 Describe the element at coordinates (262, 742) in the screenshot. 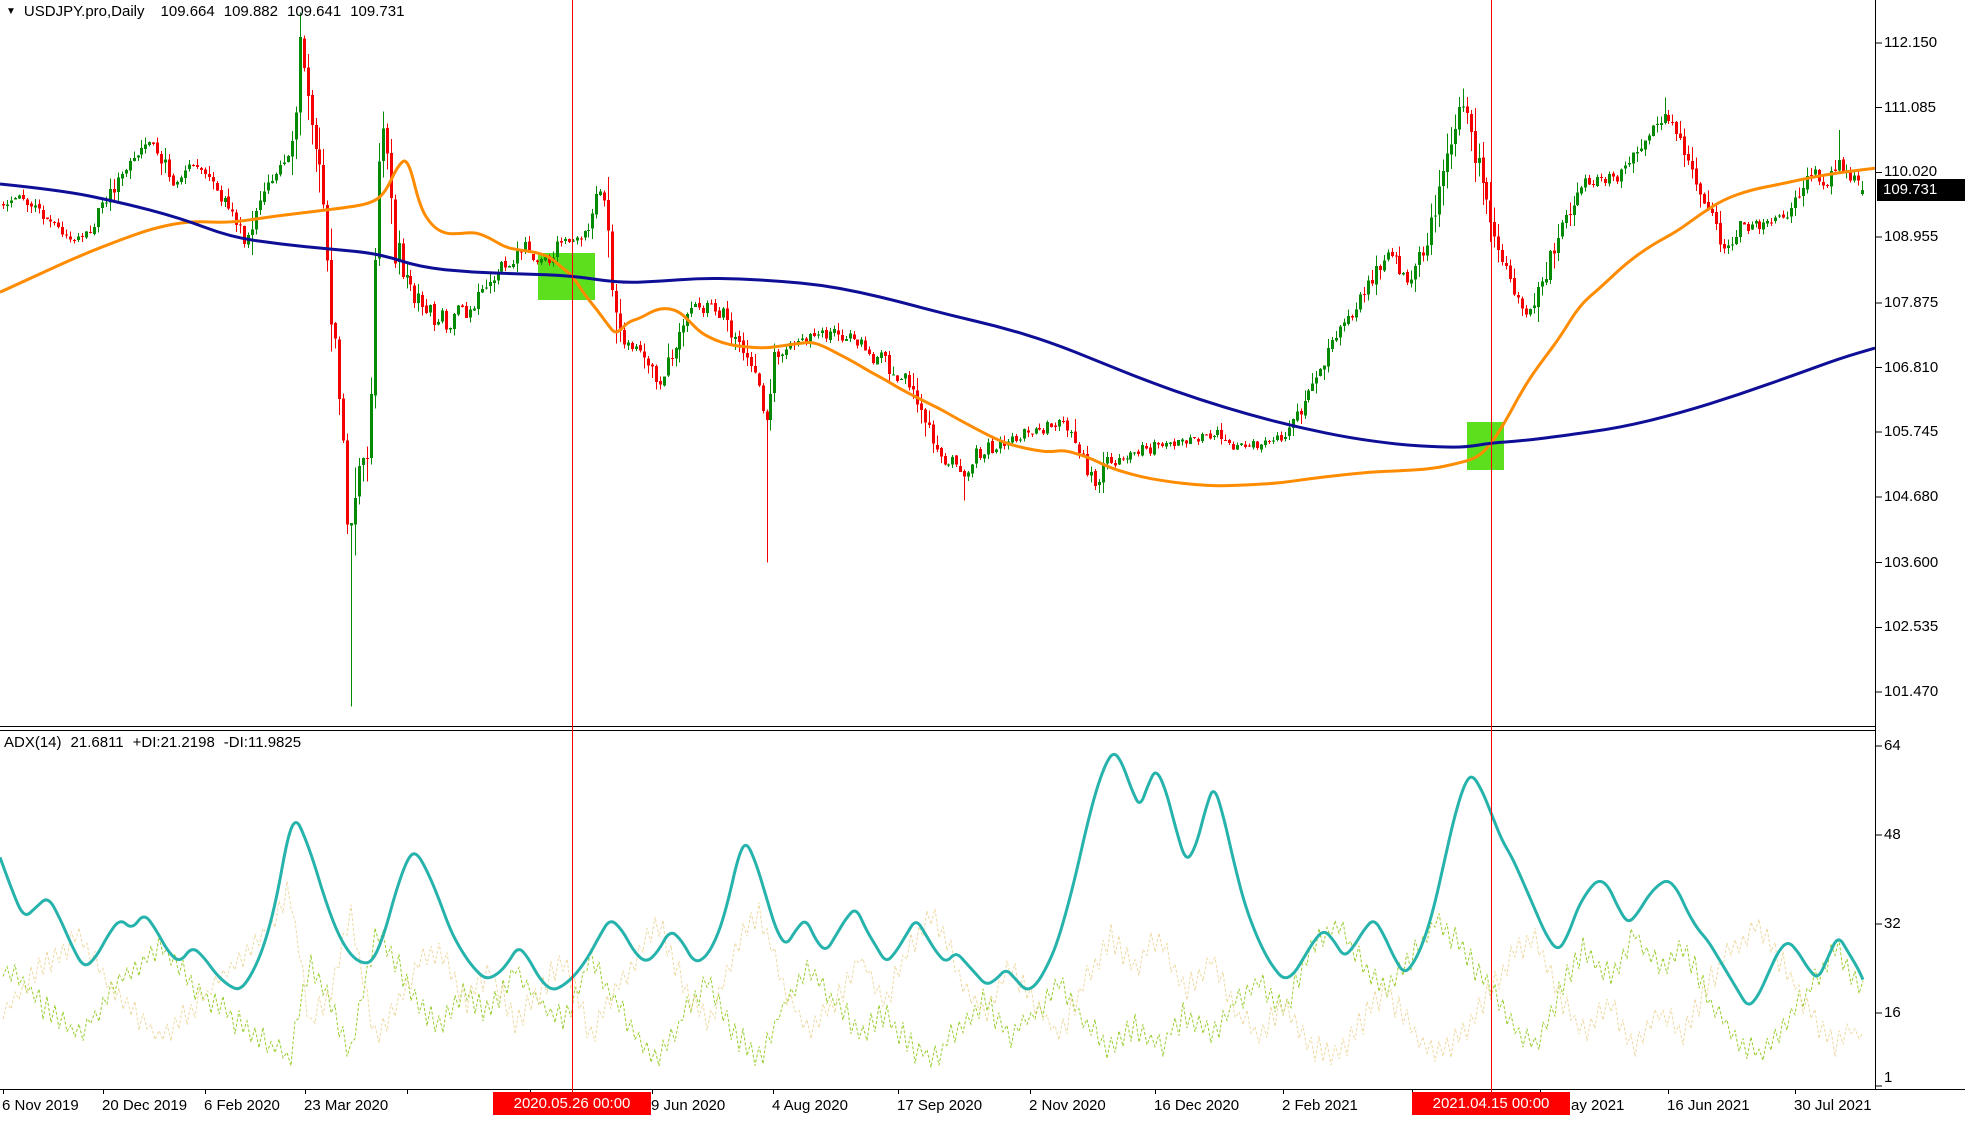

I see `indicator-minus-di: -DI:11.9825` at that location.